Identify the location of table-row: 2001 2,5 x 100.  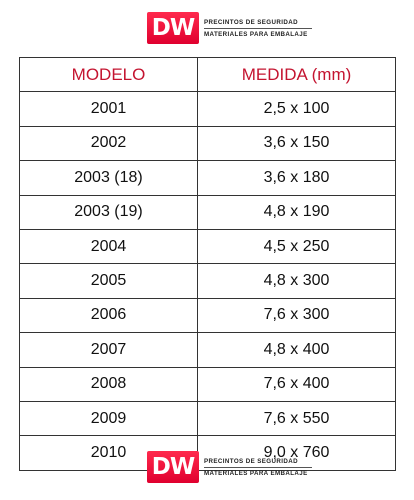
(207, 109).